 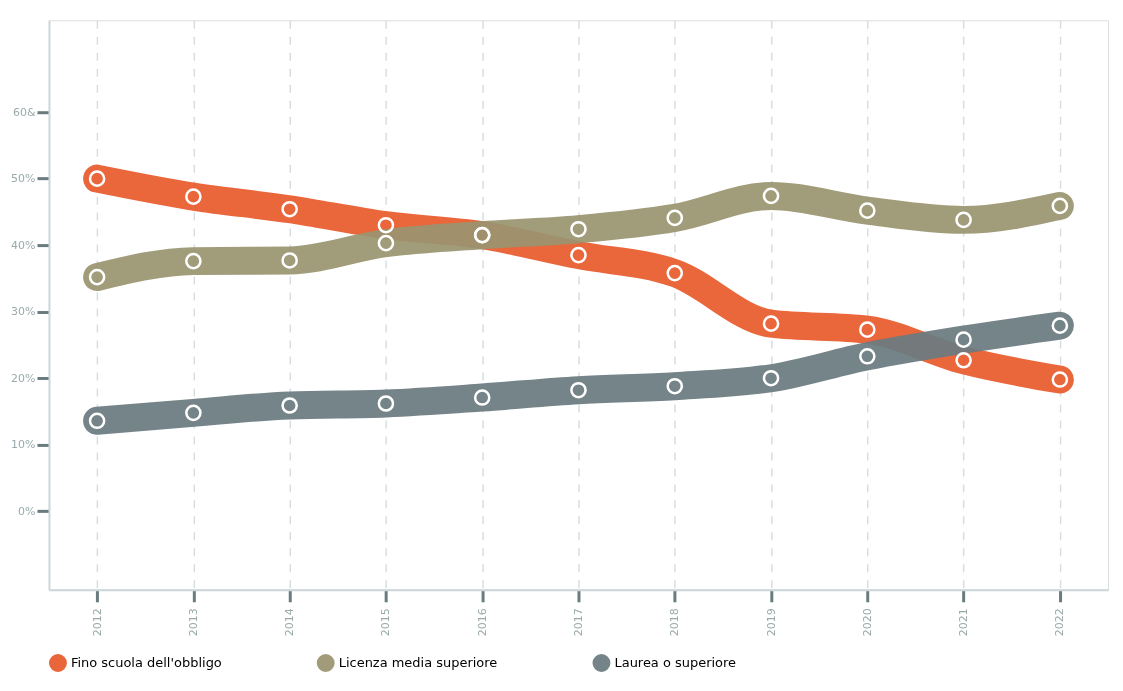 I want to click on x-tick-label: 2019, so click(x=771, y=622).